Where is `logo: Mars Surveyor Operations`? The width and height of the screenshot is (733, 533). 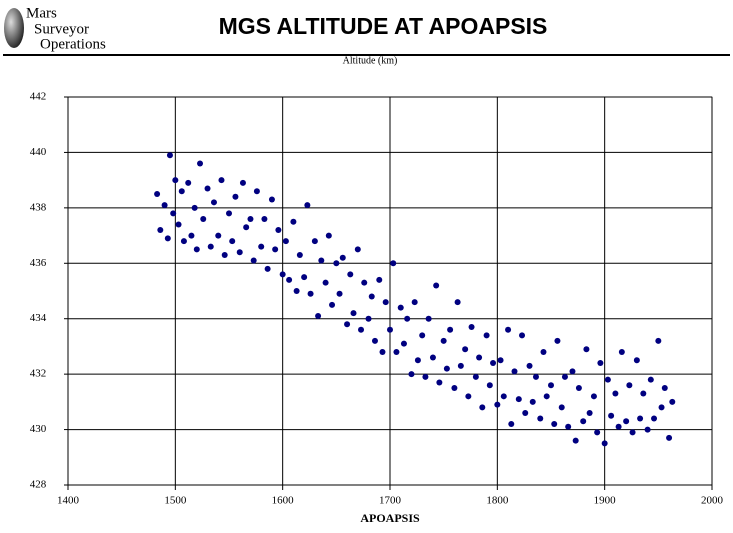
logo: Mars Surveyor Operations is located at coordinates (55, 28).